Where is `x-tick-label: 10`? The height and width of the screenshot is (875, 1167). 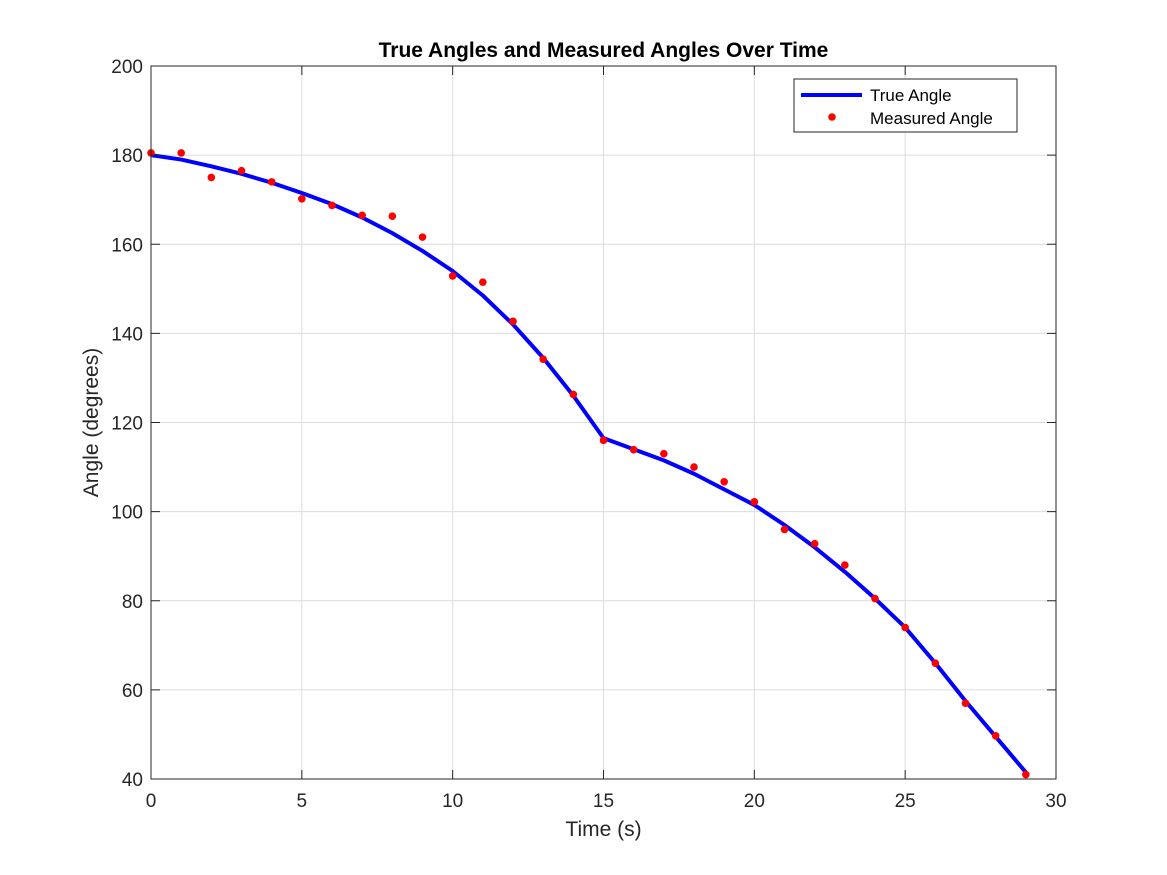
x-tick-label: 10 is located at coordinates (452, 801).